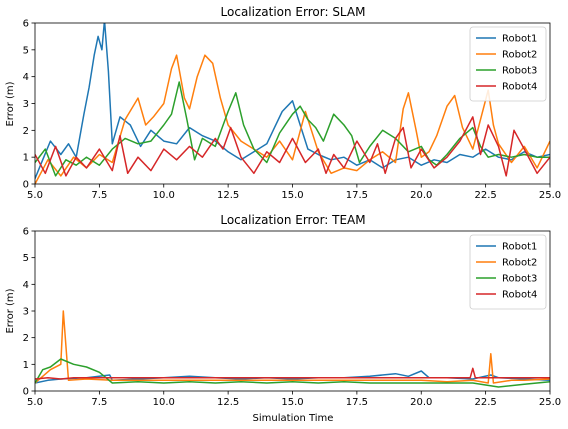 This screenshot has width=568, height=429. Describe the element at coordinates (293, 418) in the screenshot. I see `x-axis-label: Simulation Time` at that location.